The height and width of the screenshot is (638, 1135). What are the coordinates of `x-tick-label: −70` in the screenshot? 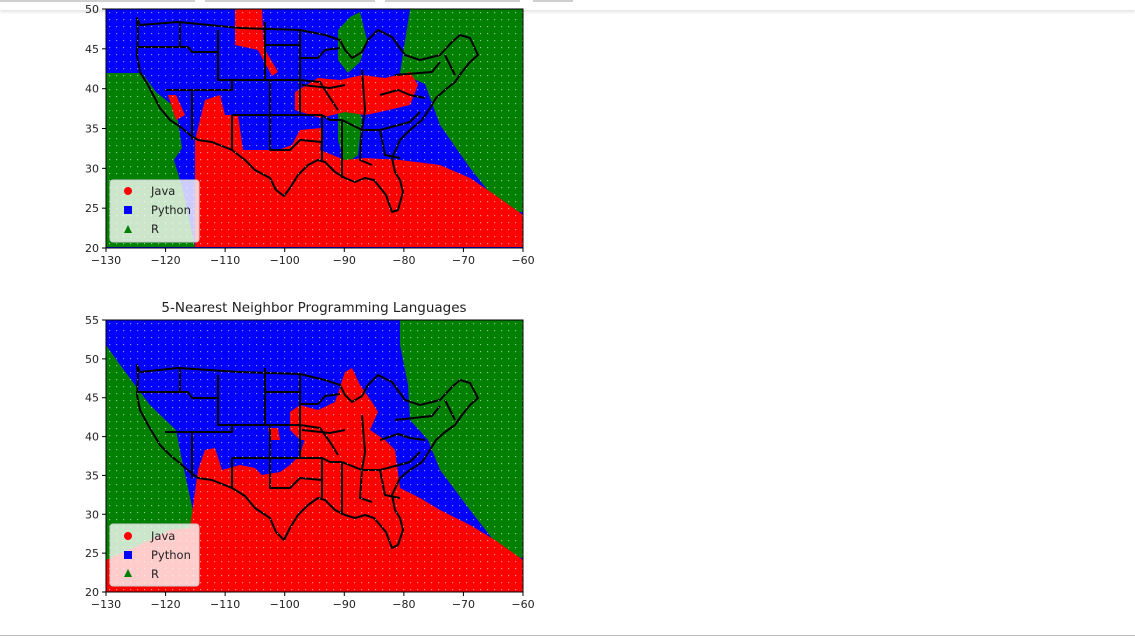 It's located at (463, 604).